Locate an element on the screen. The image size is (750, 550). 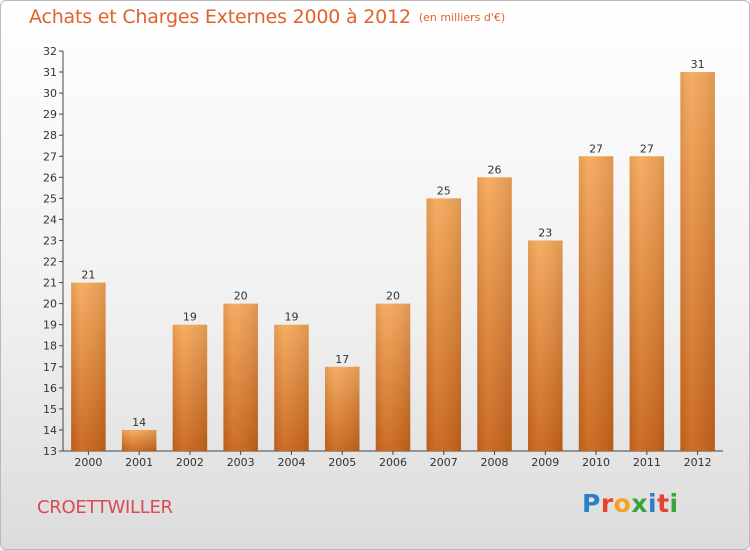
value-label: 26 is located at coordinates (495, 169).